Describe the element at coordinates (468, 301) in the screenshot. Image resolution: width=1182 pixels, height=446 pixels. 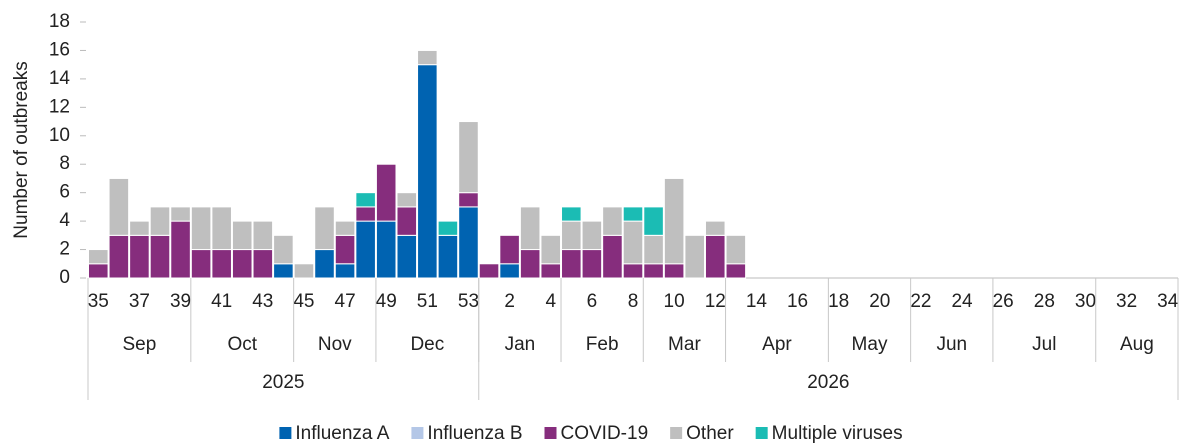
I see `x-tick-label: 53` at that location.